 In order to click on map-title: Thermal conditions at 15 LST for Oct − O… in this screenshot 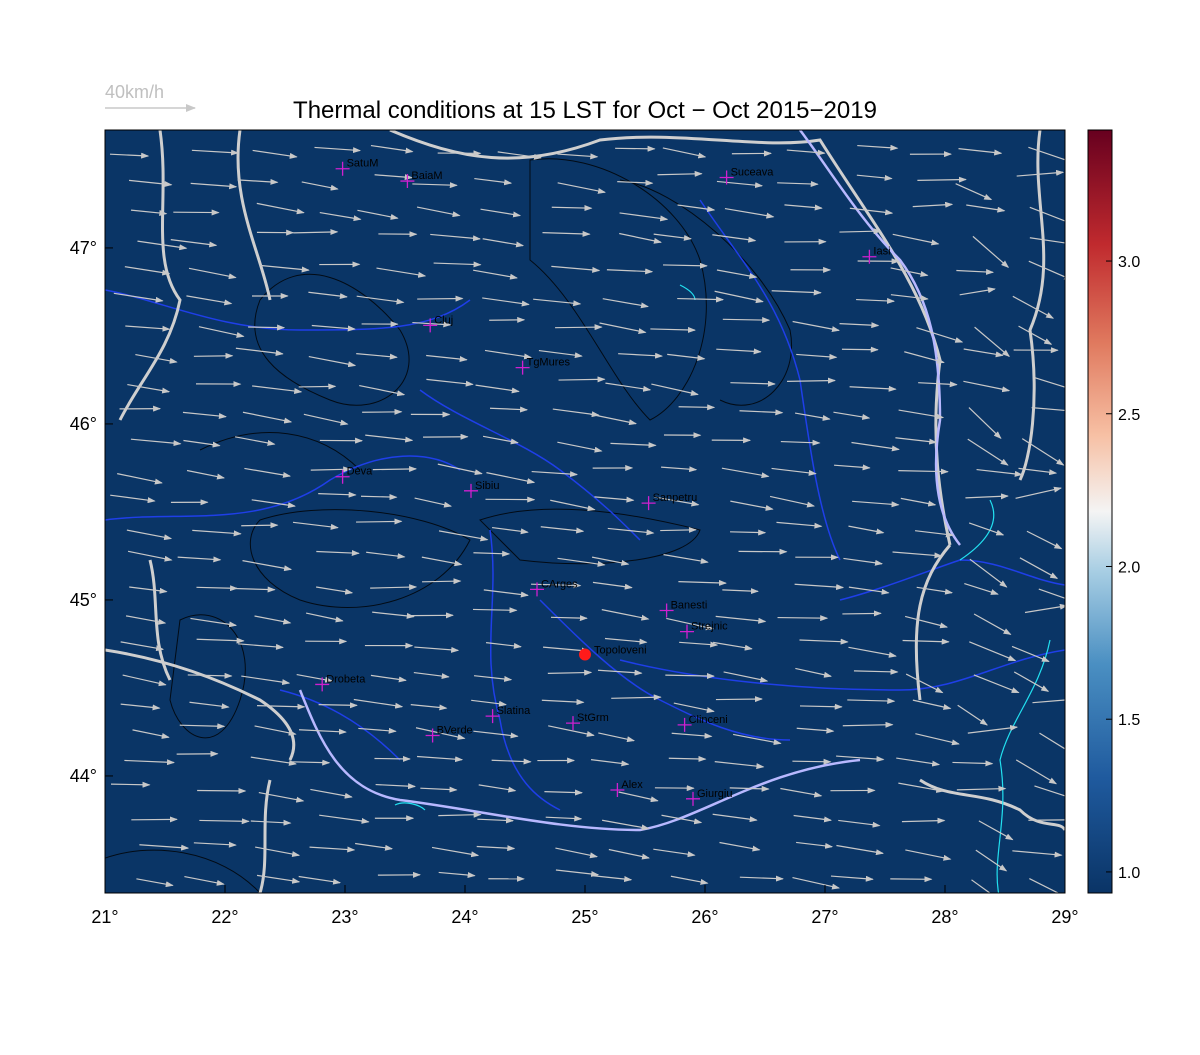, I will do `click(585, 110)`.